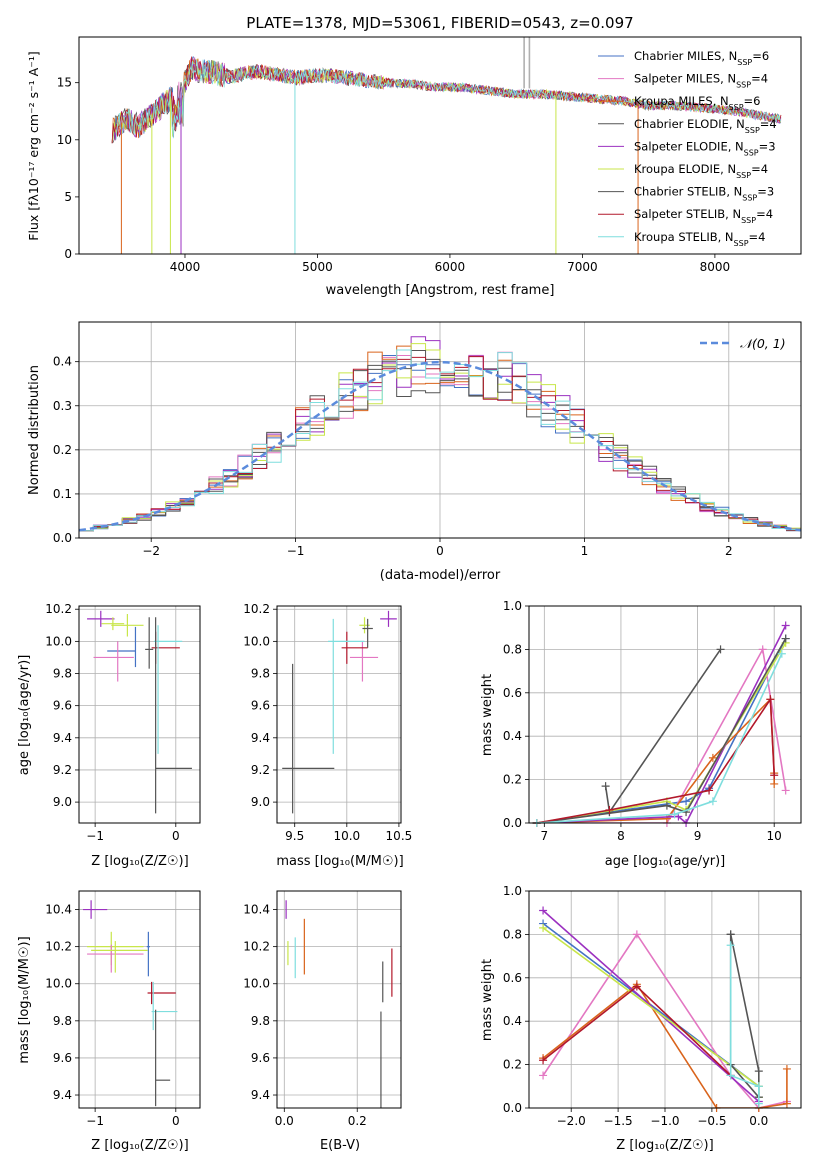 The image size is (819, 1170). What do you see at coordinates (284, 1121) in the screenshot?
I see `x-tick-label: 0.0` at bounding box center [284, 1121].